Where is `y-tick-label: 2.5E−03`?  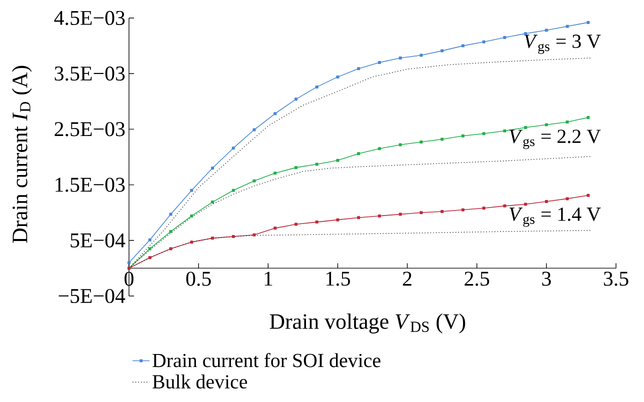 y-tick-label: 2.5E−03 is located at coordinates (89, 129).